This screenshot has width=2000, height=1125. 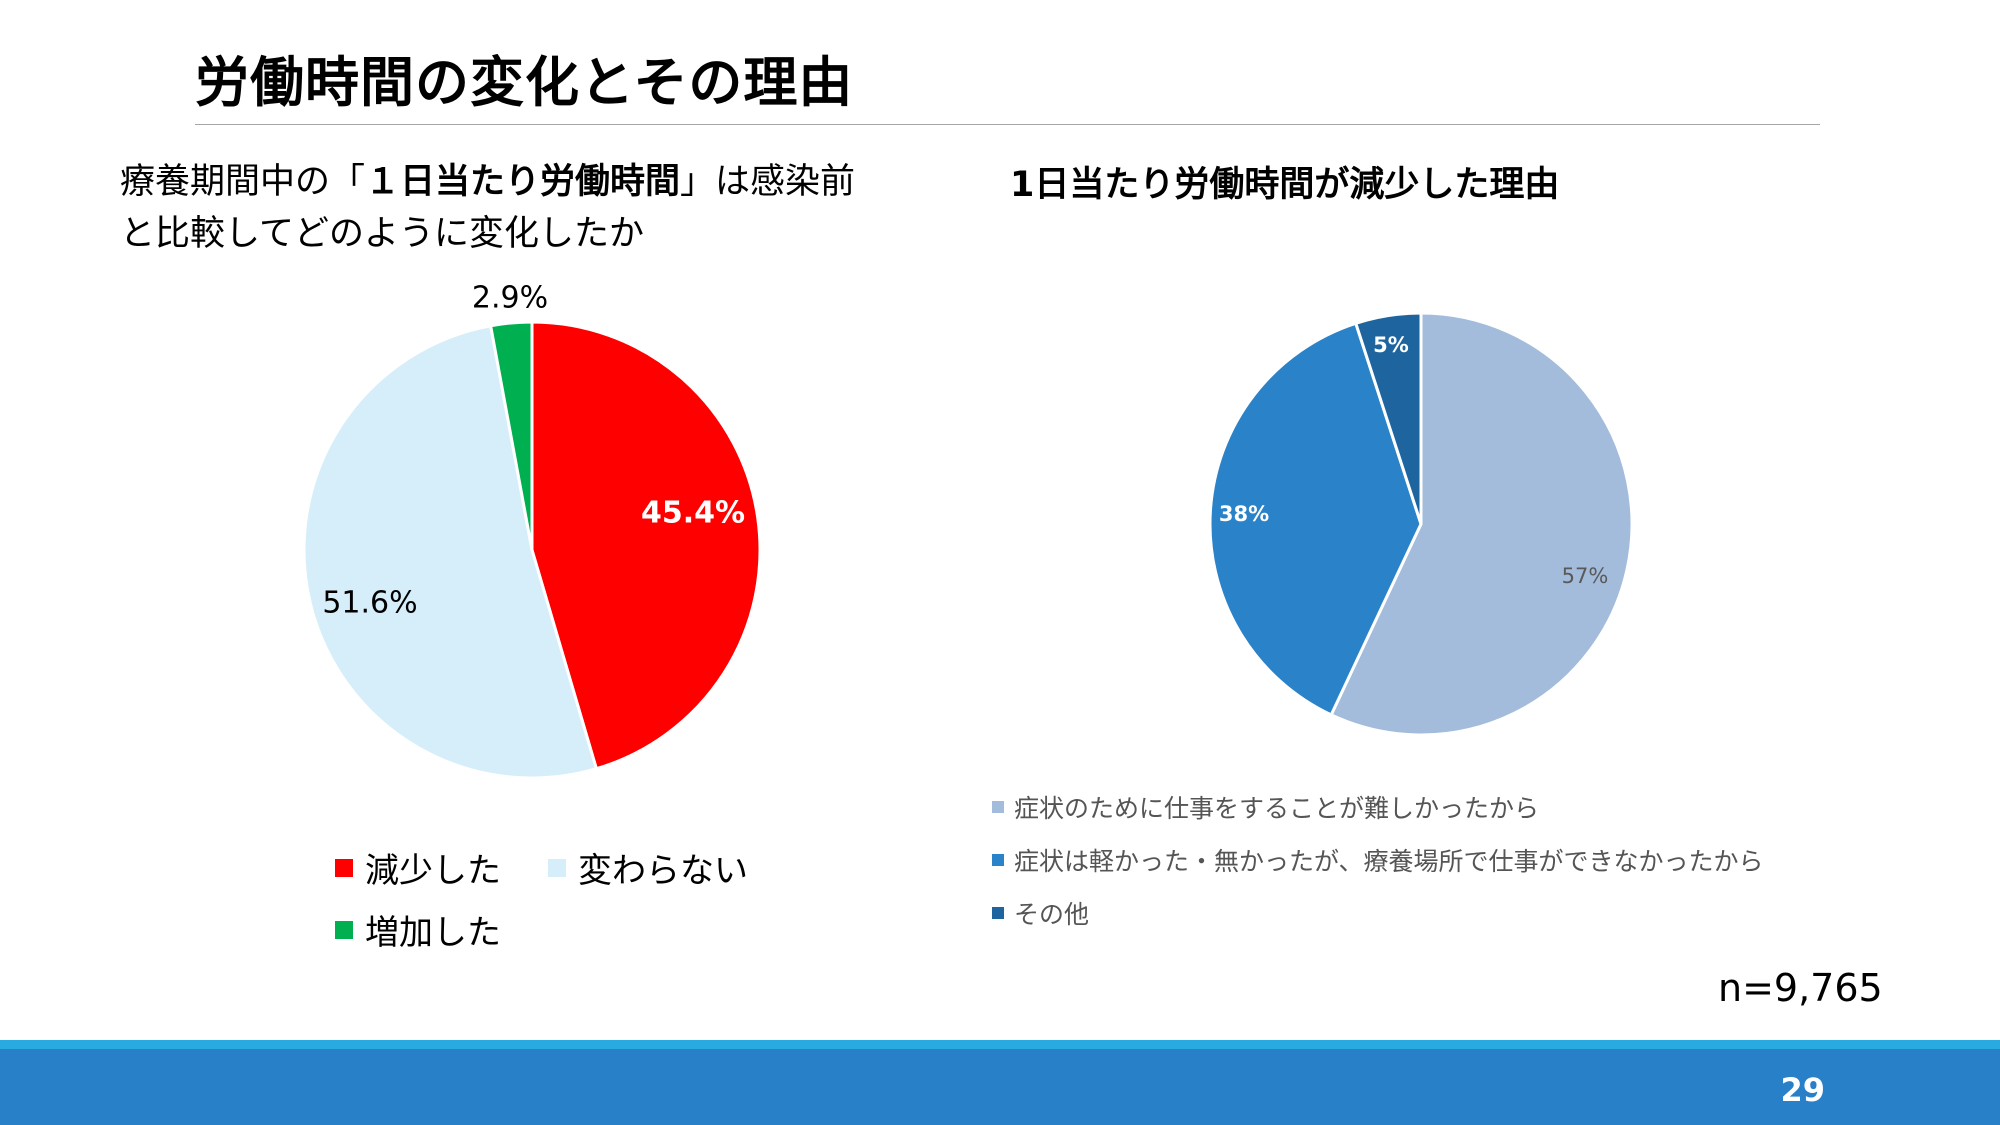 What do you see at coordinates (557, 867) in the screenshot?
I see `legend-swatch-unchanged` at bounding box center [557, 867].